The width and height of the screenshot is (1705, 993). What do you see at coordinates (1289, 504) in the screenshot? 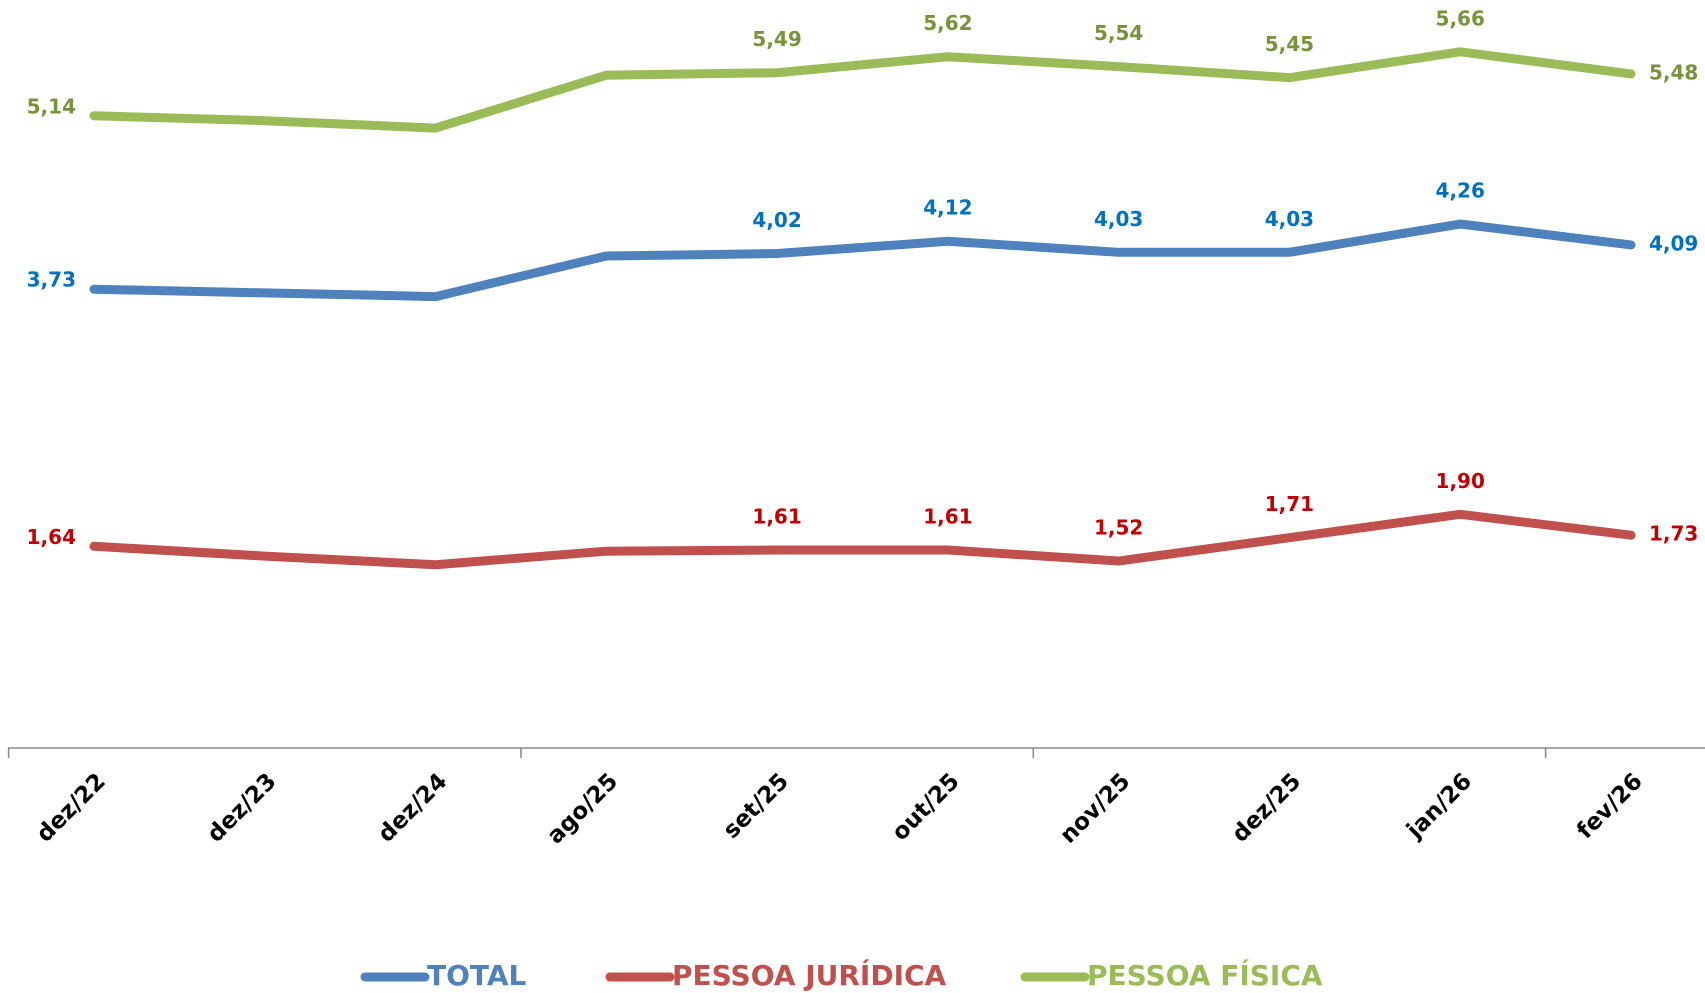
I see `data-label: 1,71` at bounding box center [1289, 504].